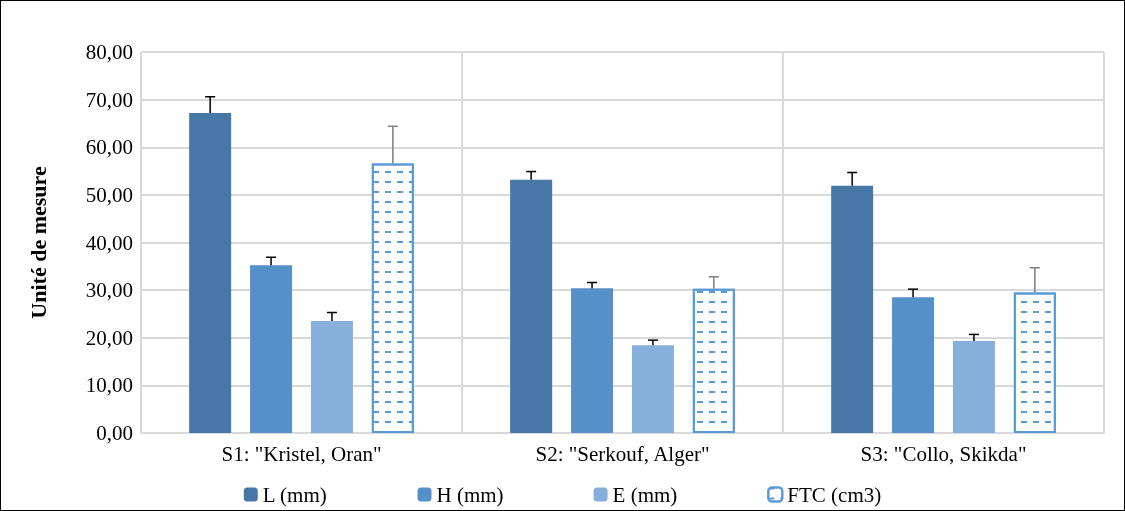 This screenshot has height=511, width=1125. I want to click on y-tick-label: 80,00, so click(109, 52).